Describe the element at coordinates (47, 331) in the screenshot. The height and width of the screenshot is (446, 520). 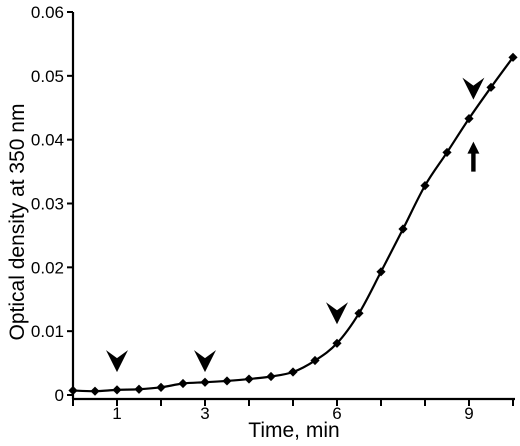
I see `y-tick-label: 0.01` at that location.